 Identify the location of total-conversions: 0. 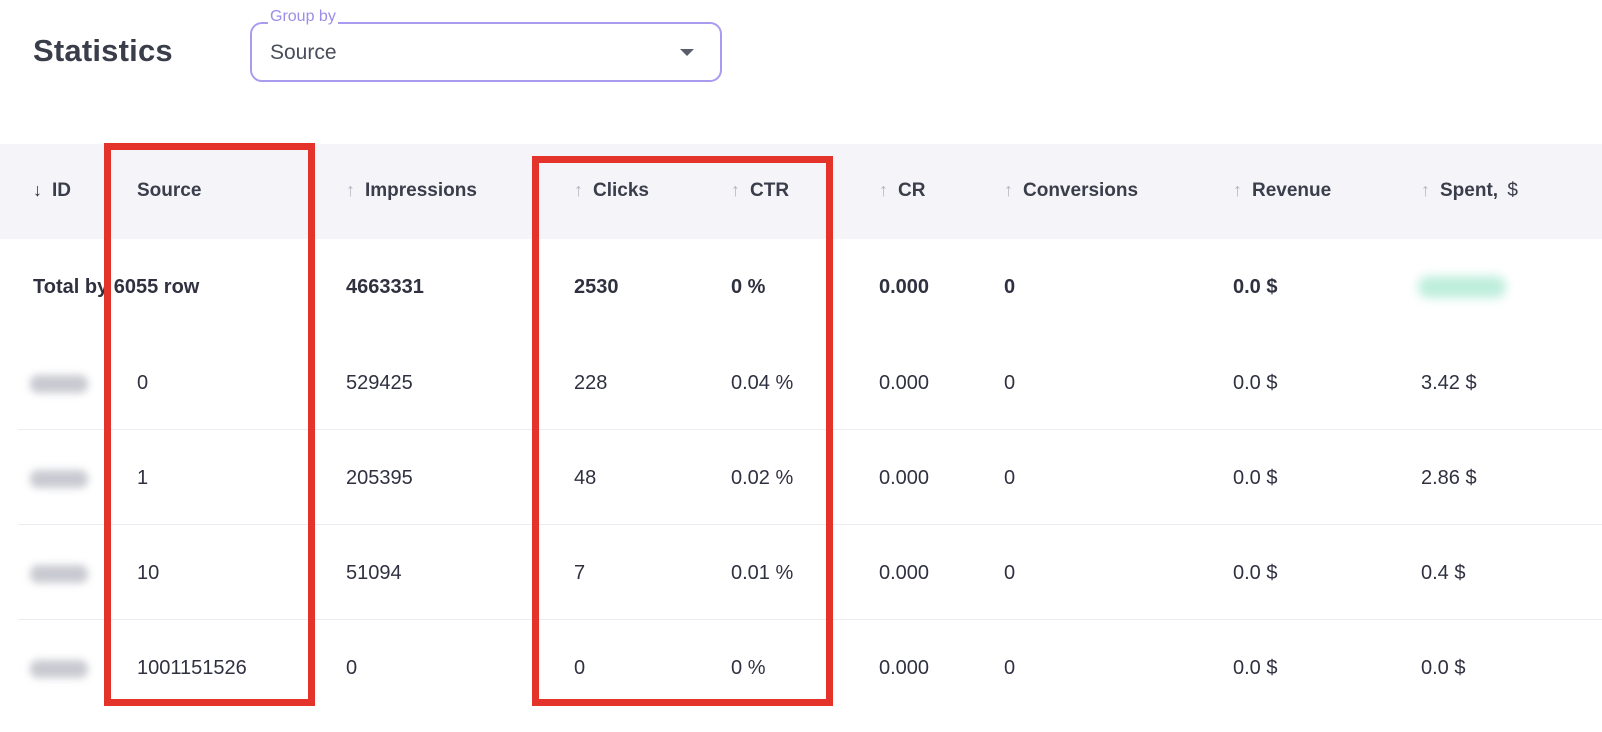
(1010, 287).